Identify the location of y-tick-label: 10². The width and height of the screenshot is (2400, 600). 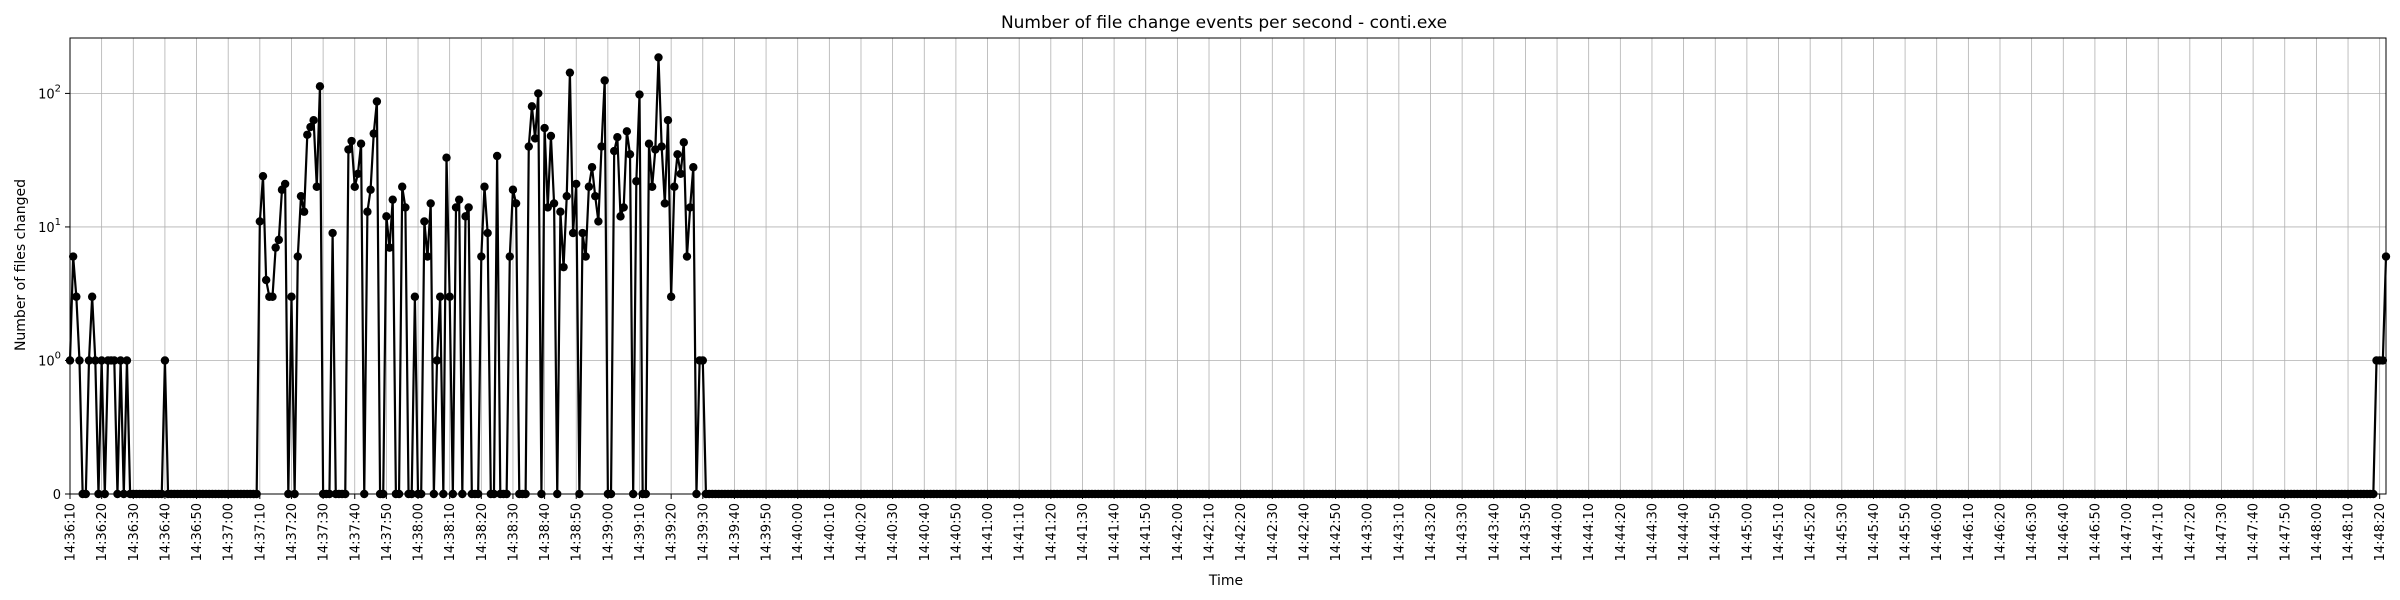
(49, 92).